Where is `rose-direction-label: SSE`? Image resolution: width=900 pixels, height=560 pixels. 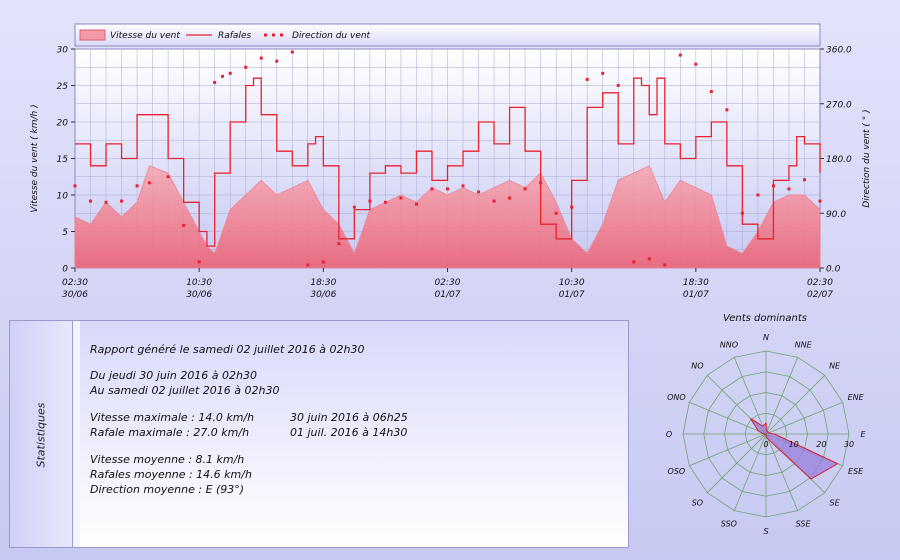 rose-direction-label: SSE is located at coordinates (804, 524).